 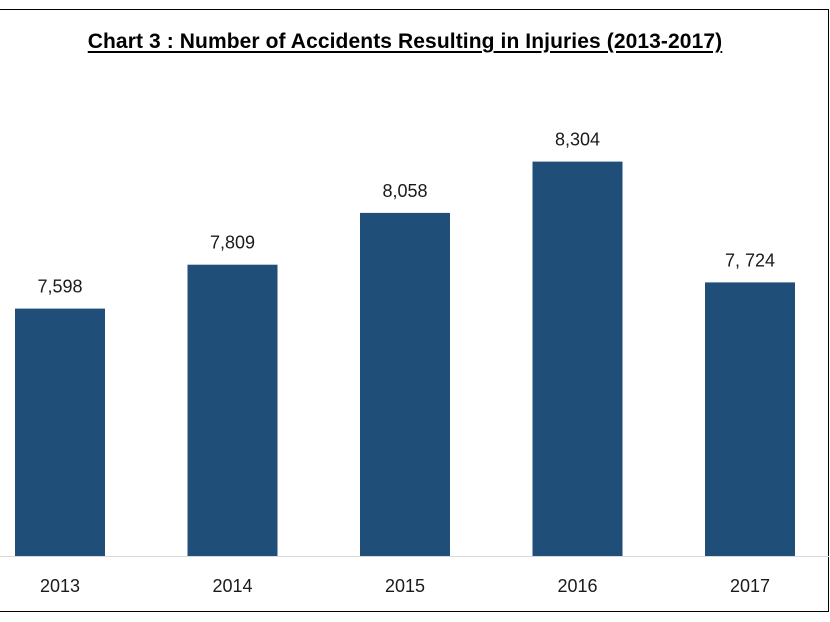 What do you see at coordinates (232, 586) in the screenshot?
I see `x-tick-label-2014: 2014` at bounding box center [232, 586].